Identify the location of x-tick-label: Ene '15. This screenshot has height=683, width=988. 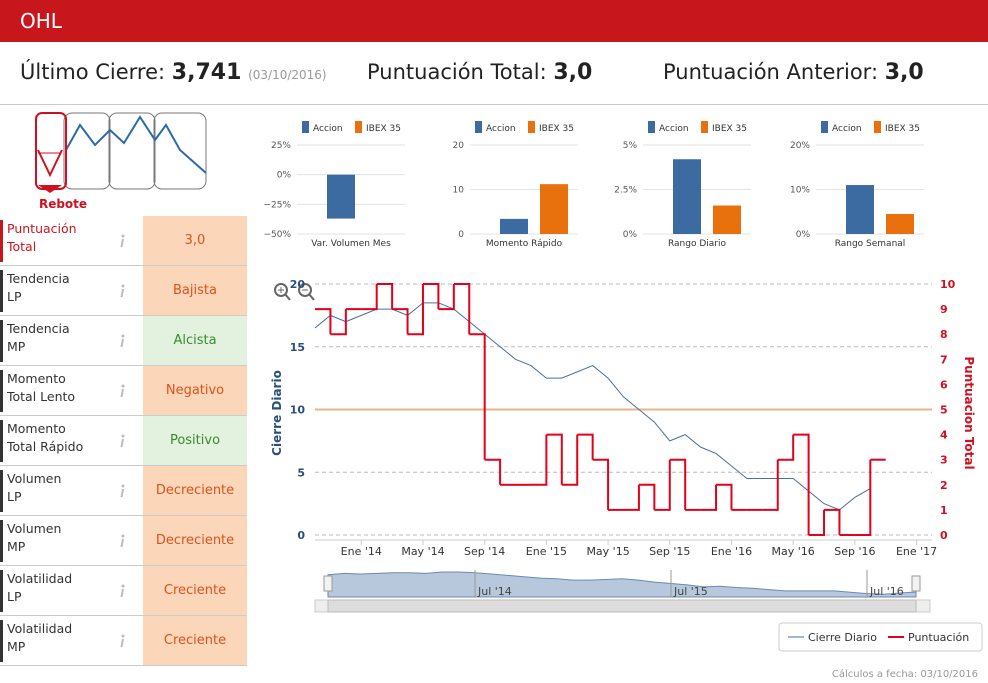
(546, 551).